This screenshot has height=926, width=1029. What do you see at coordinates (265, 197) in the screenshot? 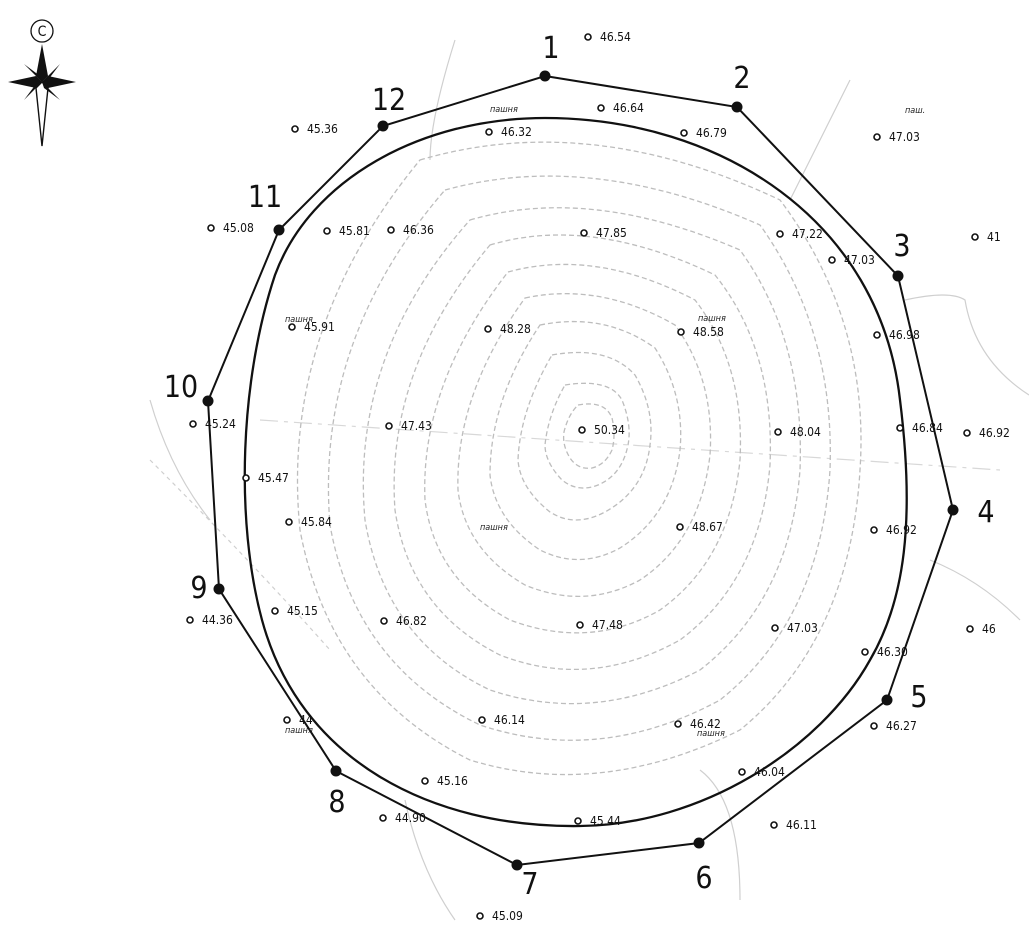
I see `vertex-number: 11` at bounding box center [265, 197].